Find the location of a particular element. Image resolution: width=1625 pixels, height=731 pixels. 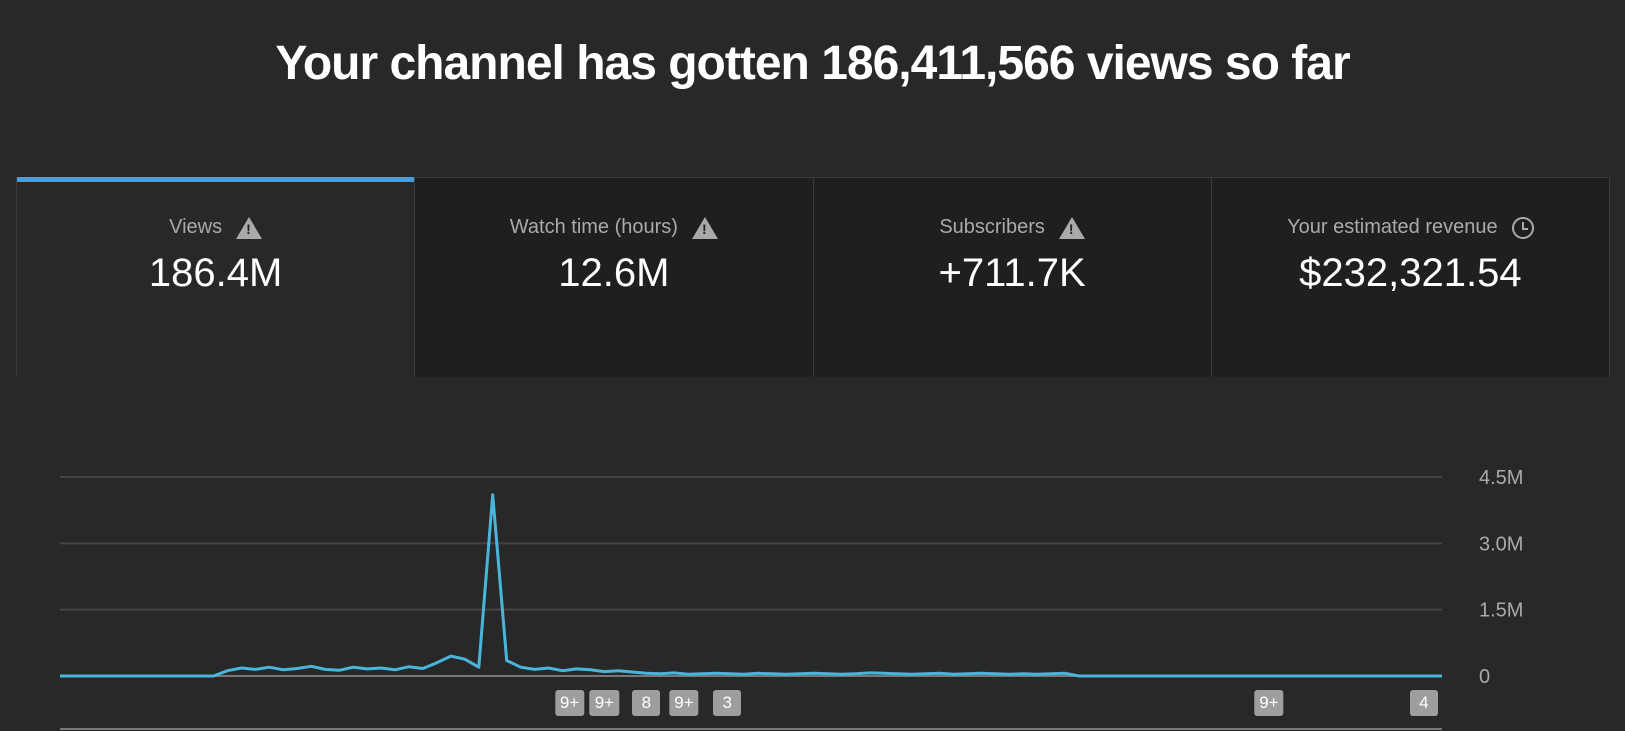

tab-label: Your estimated revenue is located at coordinates (1392, 227).